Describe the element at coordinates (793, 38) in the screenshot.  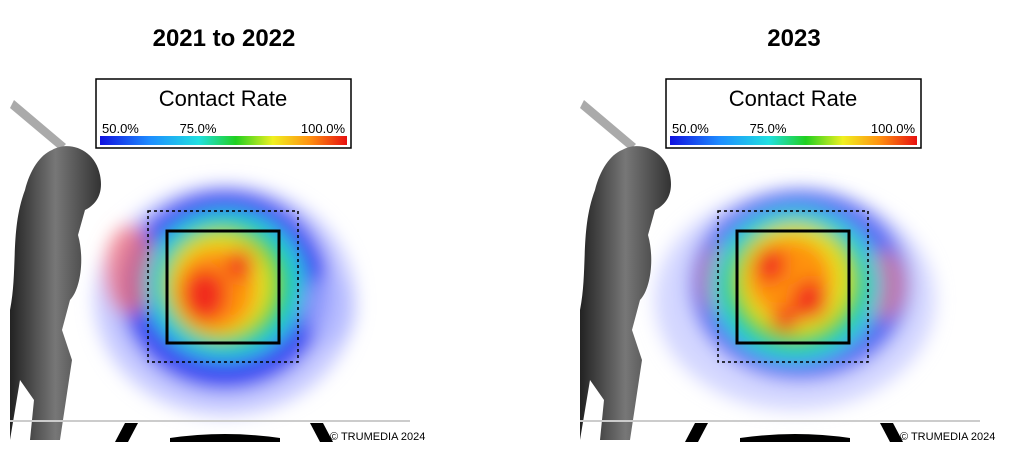
I see `panel-title: 2023` at that location.